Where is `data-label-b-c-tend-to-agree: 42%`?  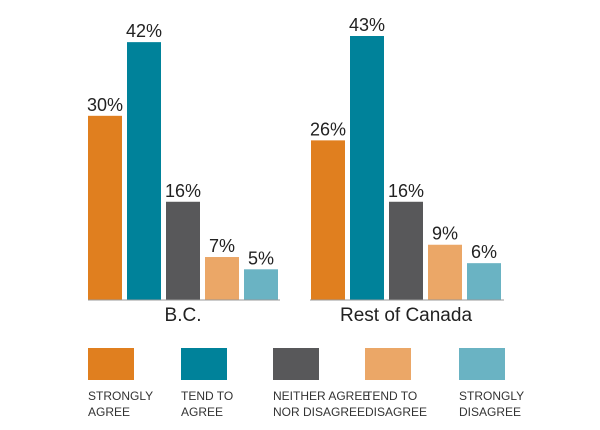
data-label-b-c-tend-to-agree: 42% is located at coordinates (144, 31).